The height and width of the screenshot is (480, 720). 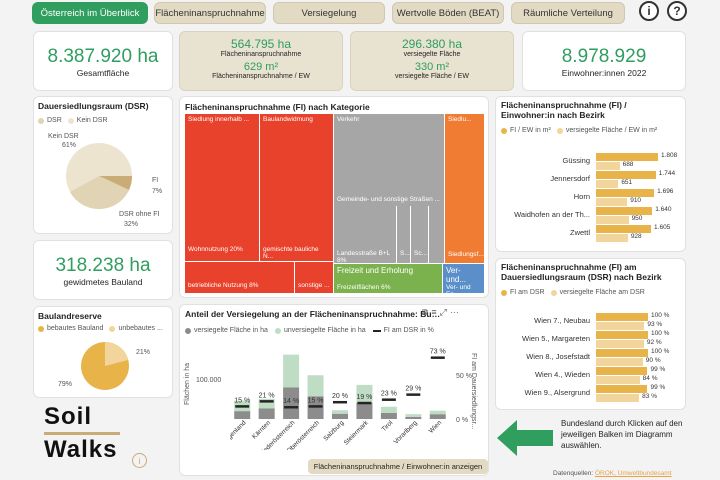 I want to click on legend-label: versiegelte Fläche in ha, so click(x=231, y=330).